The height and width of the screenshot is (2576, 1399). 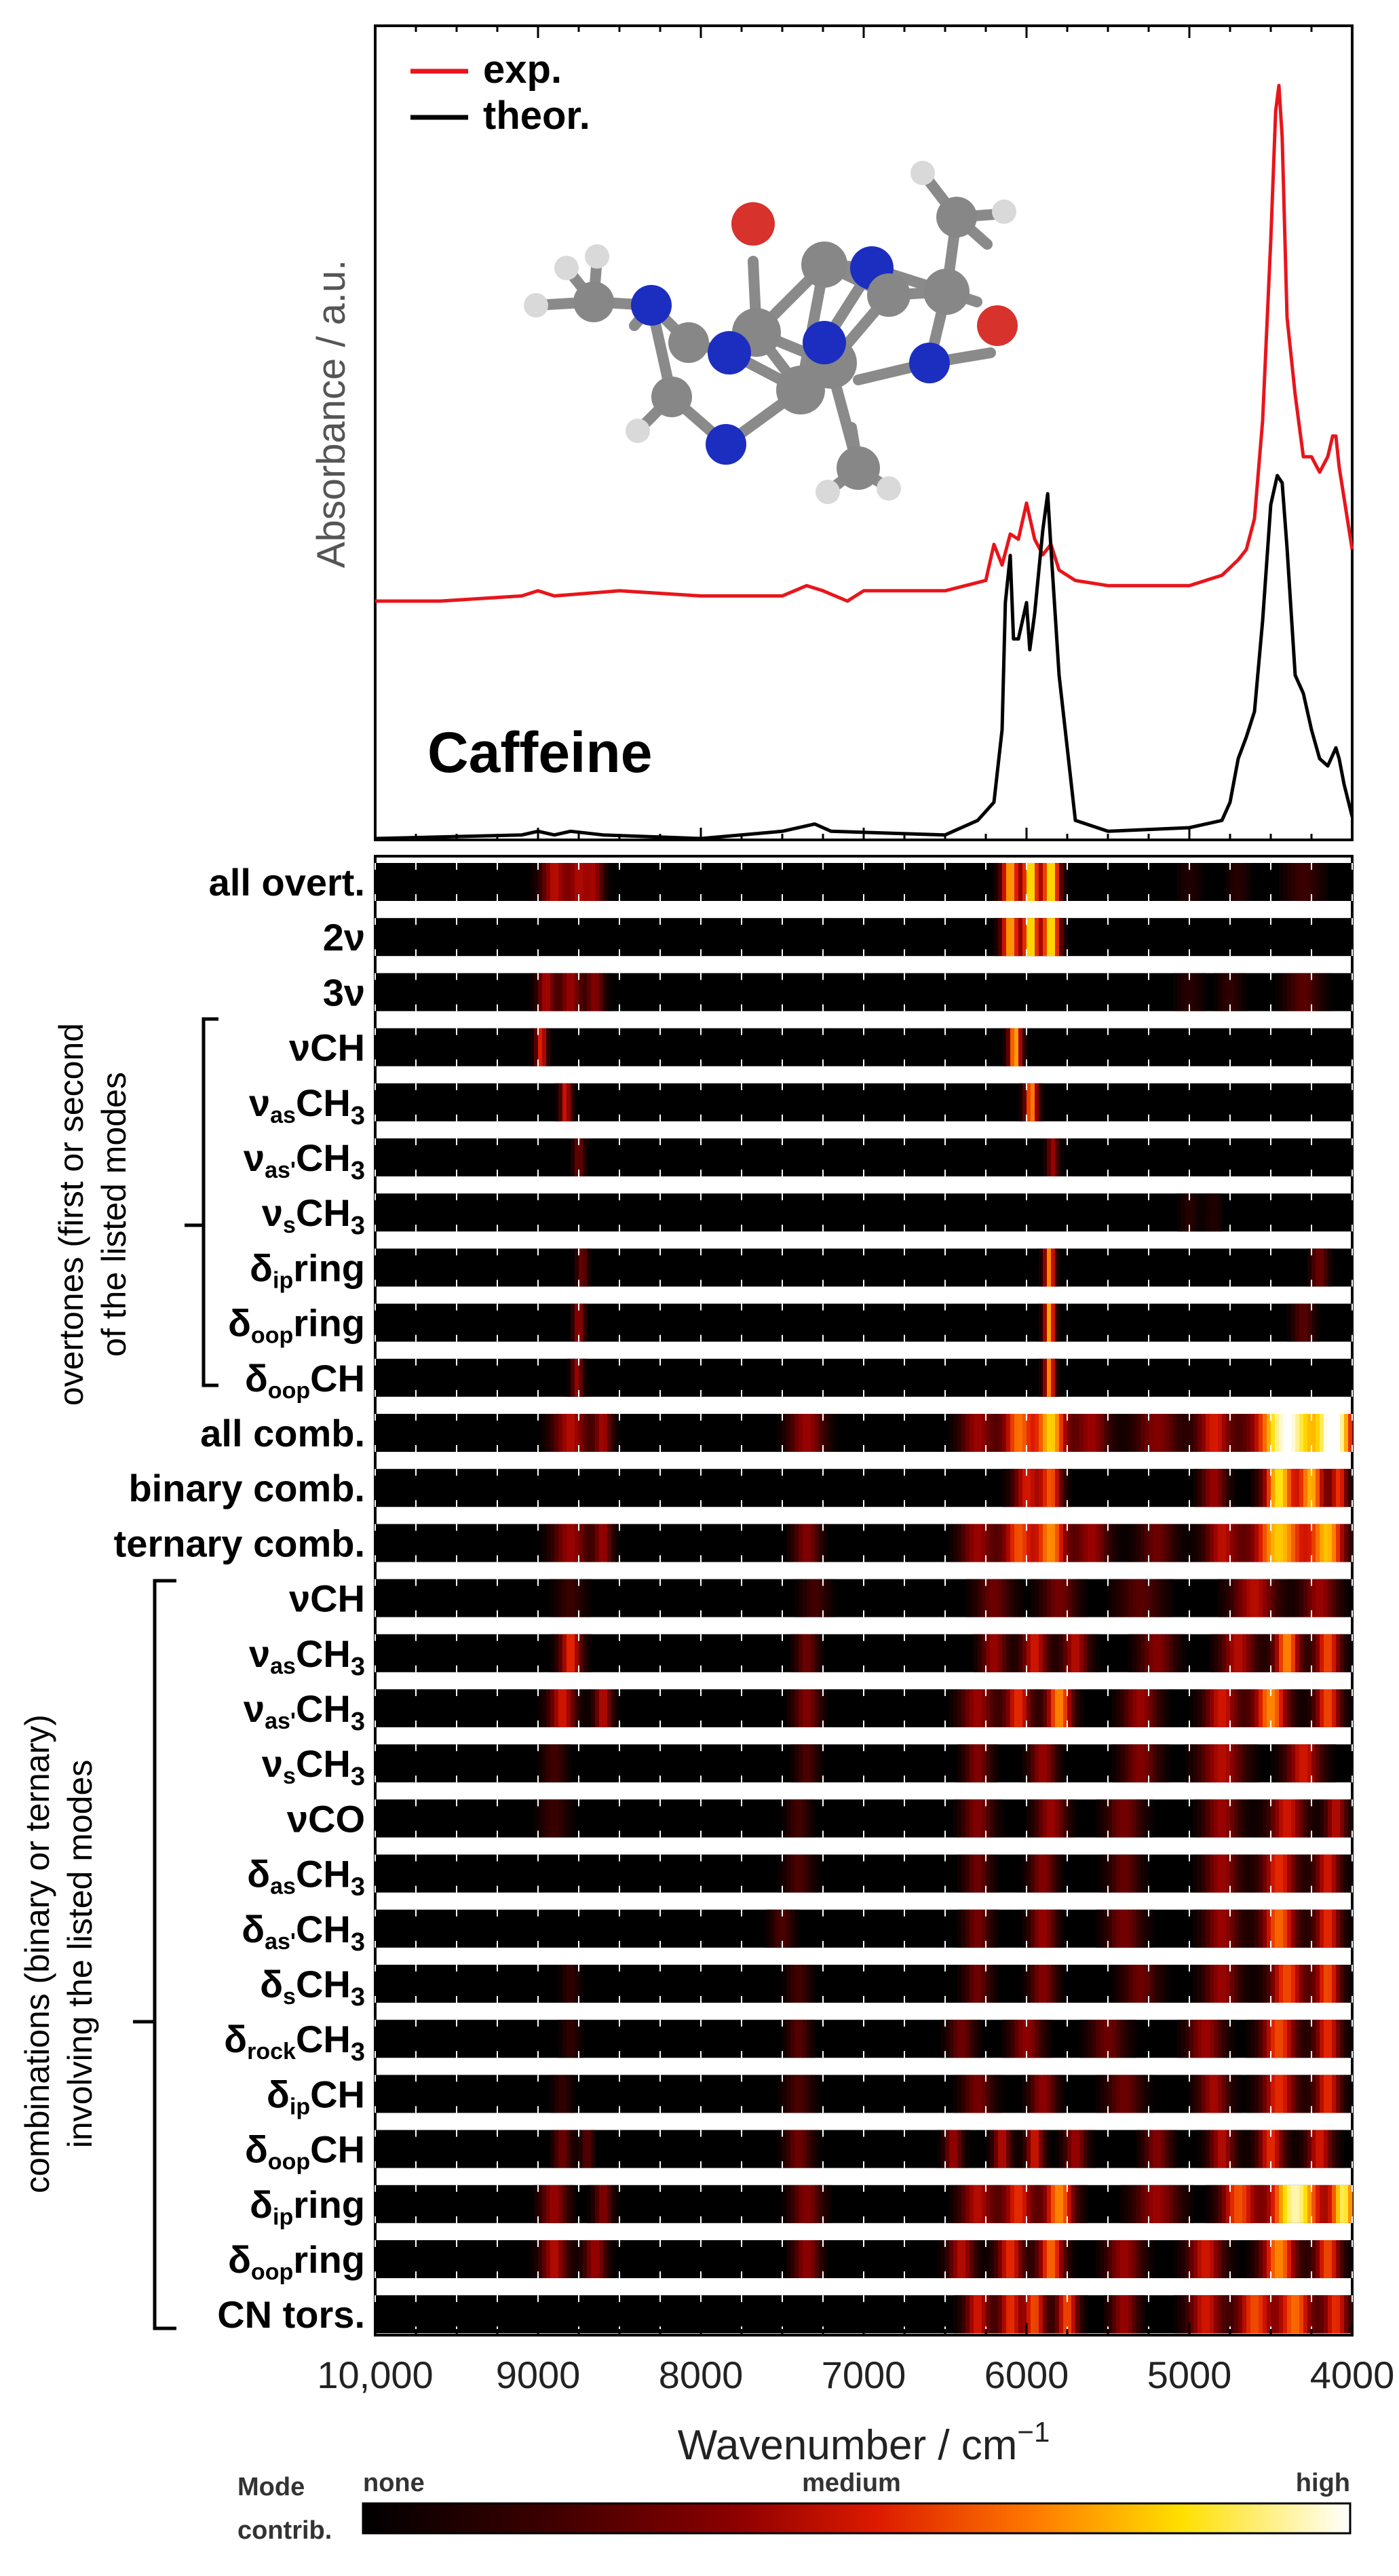 I want to click on overtones-group-label-line1: overtones (first or second, so click(x=71, y=1214).